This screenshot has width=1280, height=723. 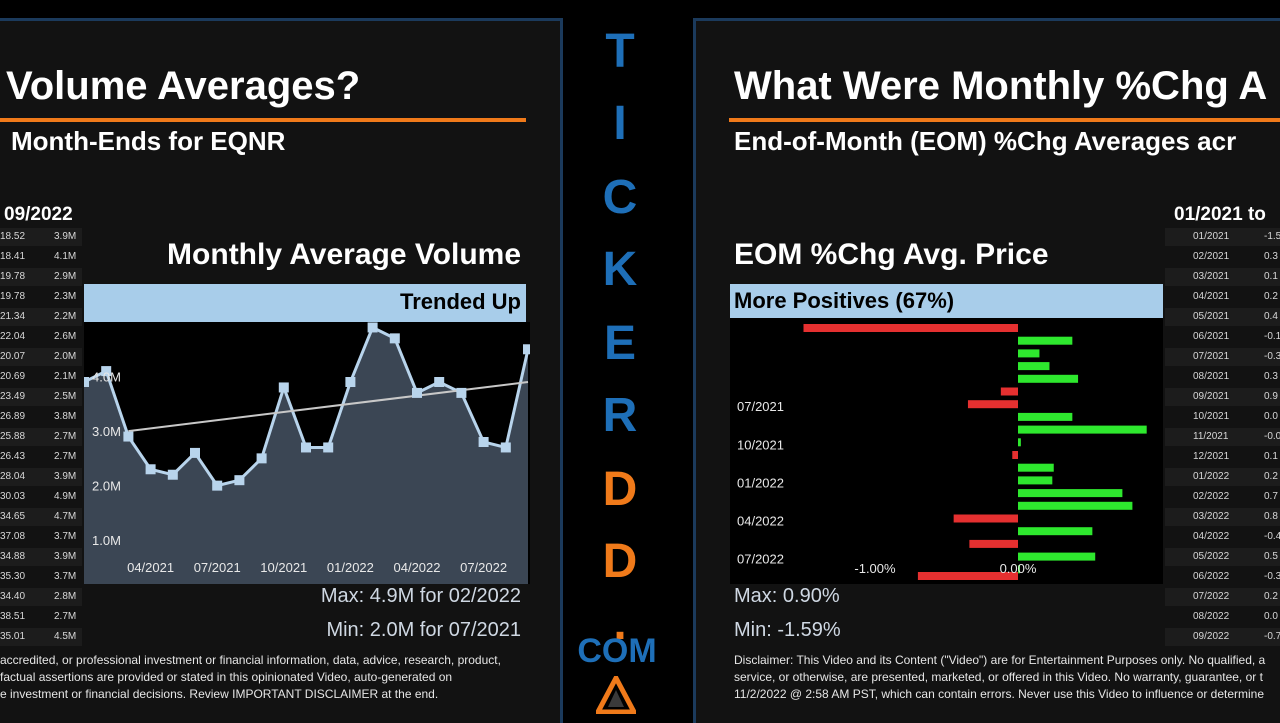 What do you see at coordinates (1211, 616) in the screenshot?
I see `right-table-cell: 08/2022` at bounding box center [1211, 616].